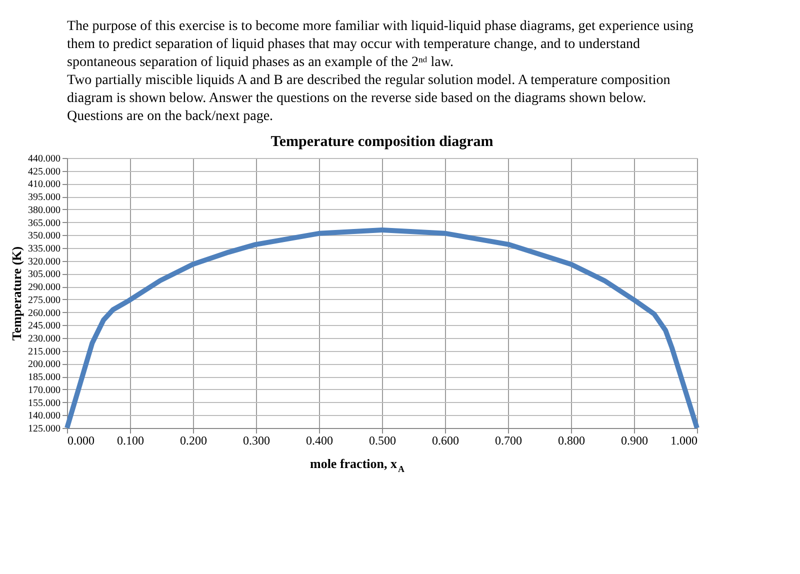 The height and width of the screenshot is (574, 800). I want to click on y-tick-label: 335.000, so click(44, 249).